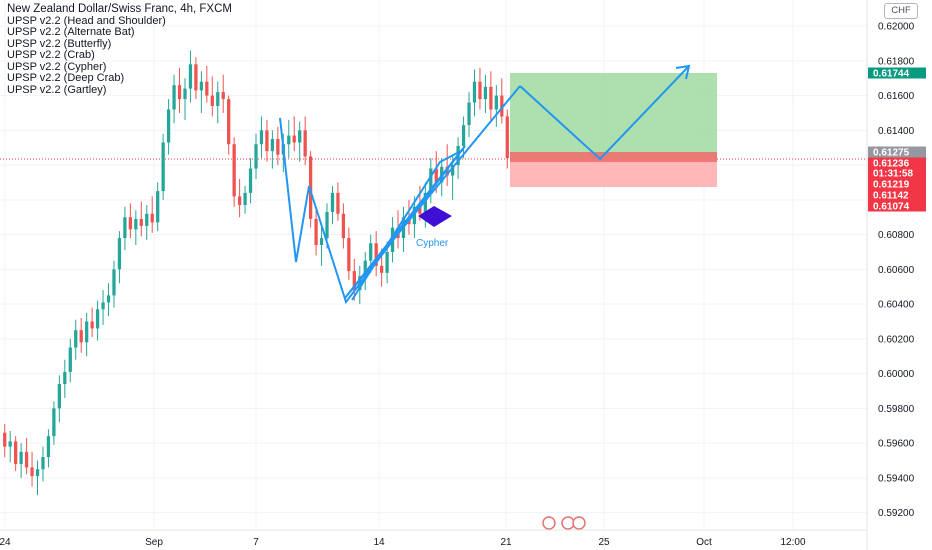 The width and height of the screenshot is (932, 550). Describe the element at coordinates (57, 89) in the screenshot. I see `indicator-label: UPSP v2.2 (Gartley)` at that location.